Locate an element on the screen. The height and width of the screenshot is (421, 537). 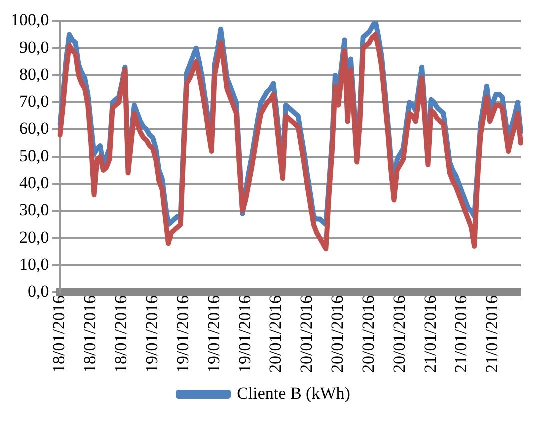
y-tick-label: 20,0 is located at coordinates (35, 237).